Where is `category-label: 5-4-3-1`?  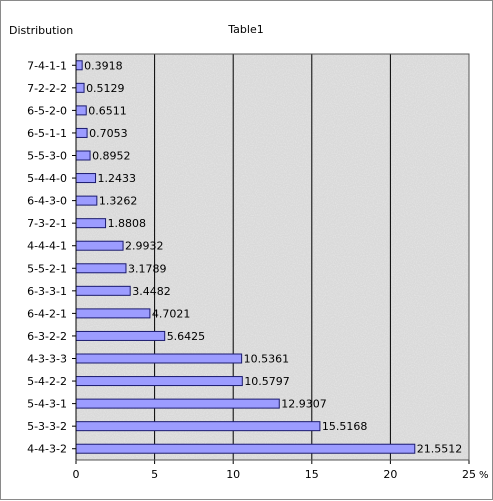 category-label: 5-4-3-1 is located at coordinates (47, 404).